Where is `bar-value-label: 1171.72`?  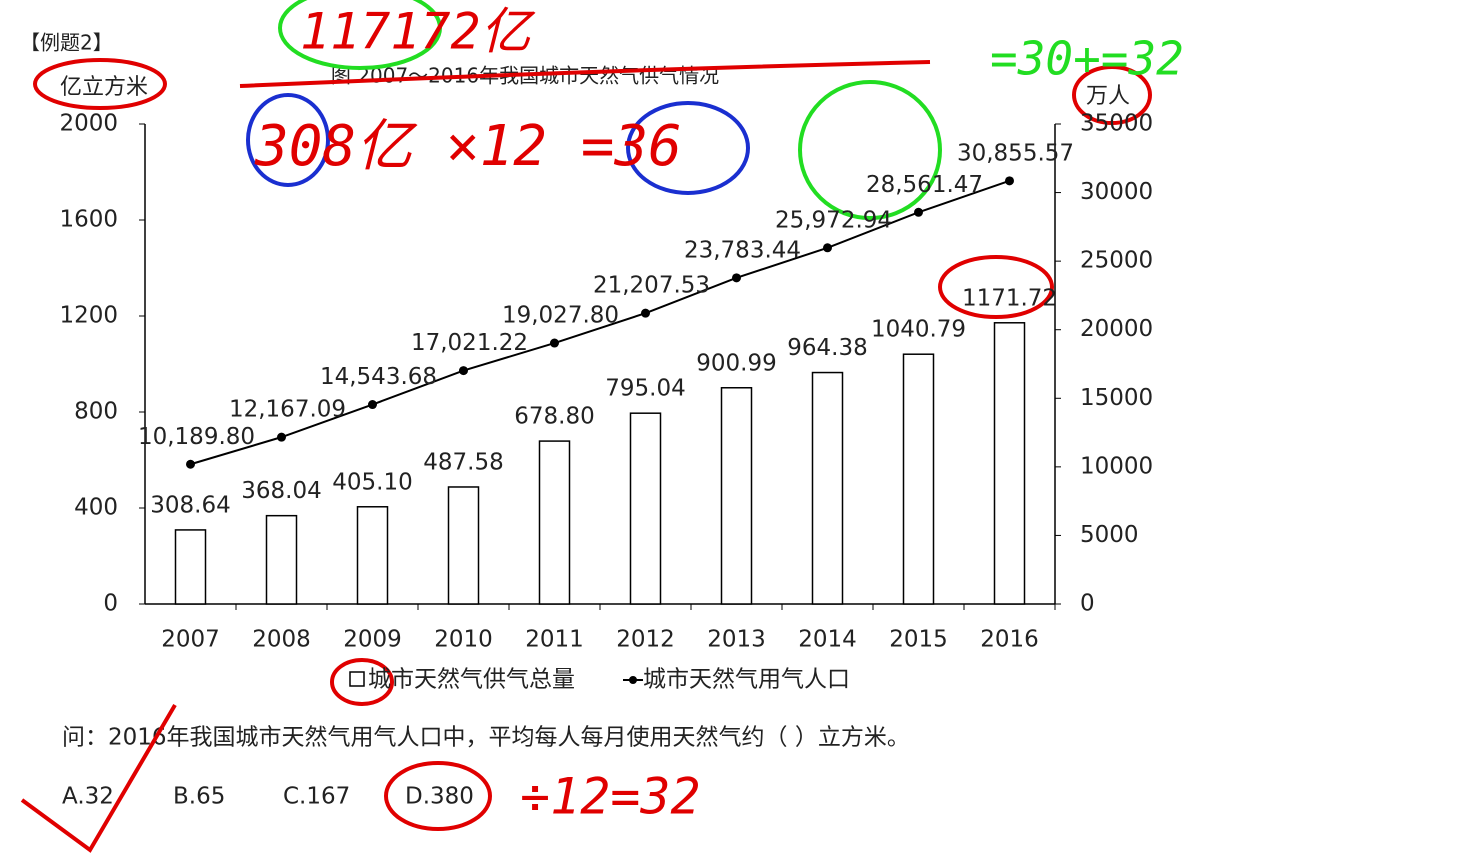
bar-value-label: 1171.72 is located at coordinates (1009, 298).